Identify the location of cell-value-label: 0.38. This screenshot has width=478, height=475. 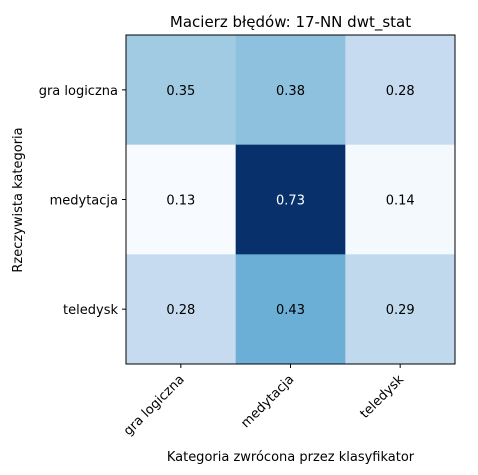
(290, 91).